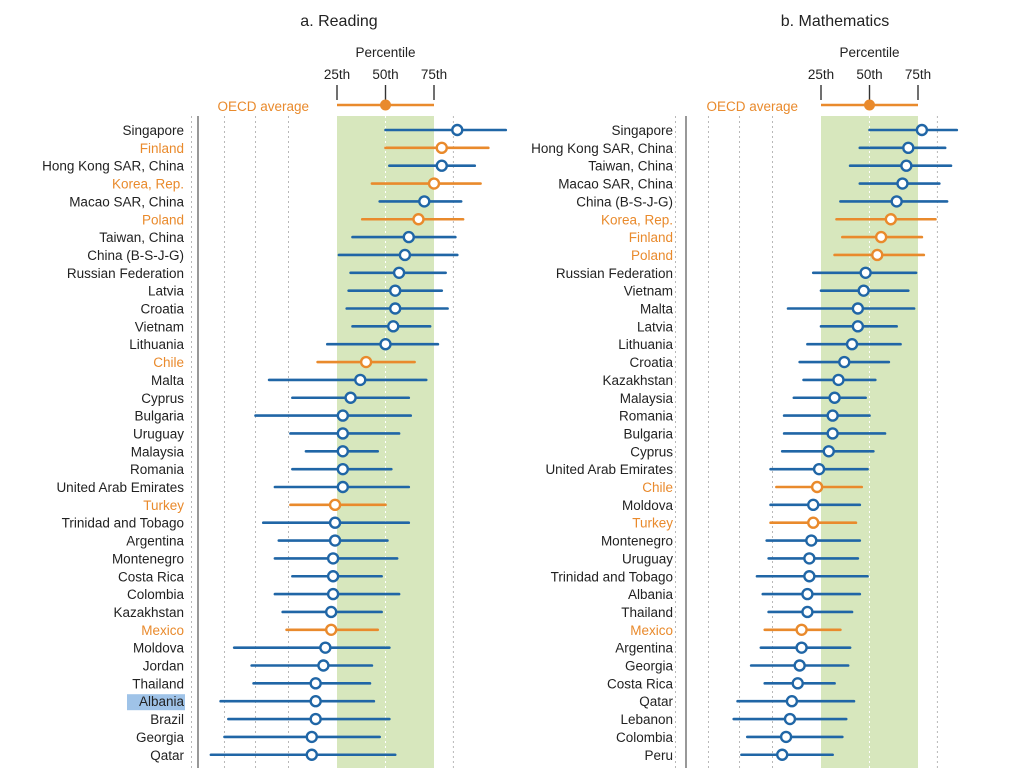 This screenshot has height=768, width=1010. Describe the element at coordinates (159, 416) in the screenshot. I see `reading-country-label: Bulgaria` at that location.